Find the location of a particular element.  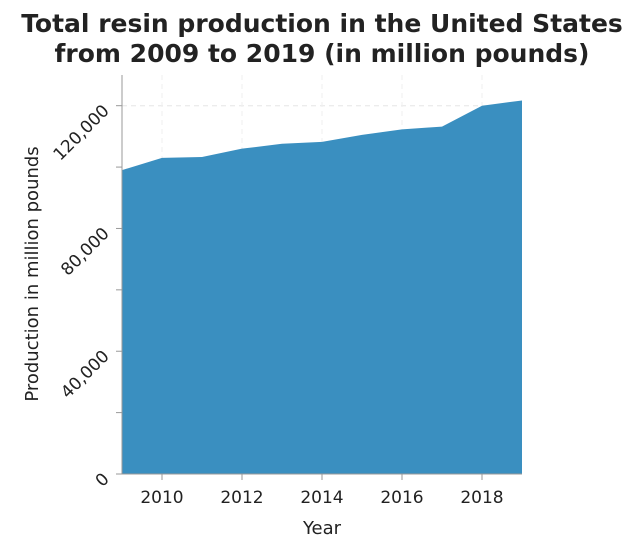

x-tick-label-1: 2012 is located at coordinates (241, 498).